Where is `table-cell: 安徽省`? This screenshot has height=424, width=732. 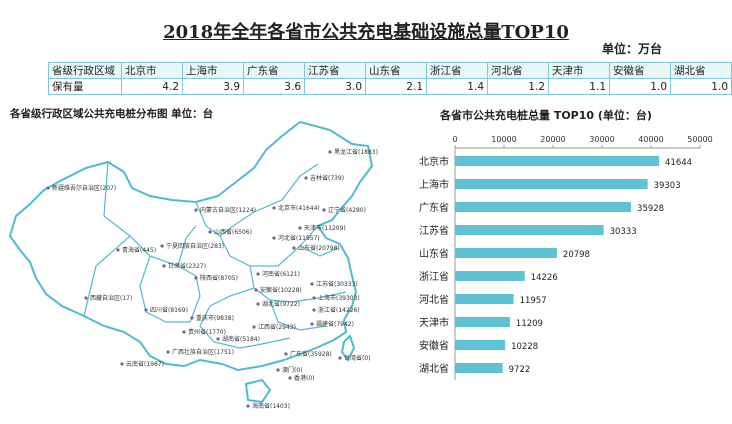
table-cell: 安徽省 is located at coordinates (640, 70).